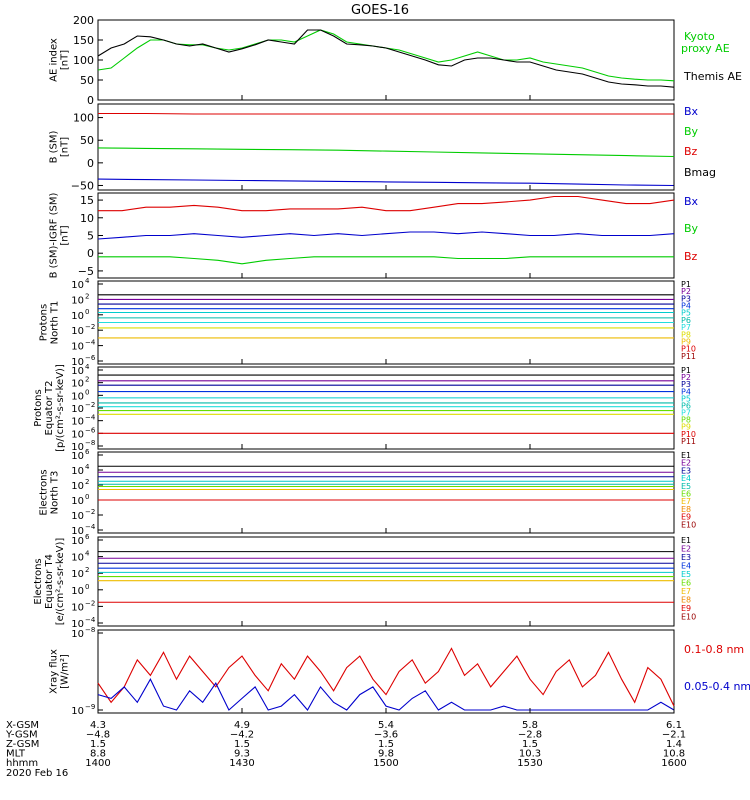 The image size is (750, 800). Describe the element at coordinates (65, 60) in the screenshot. I see `y-axis-label: [nT]` at that location.